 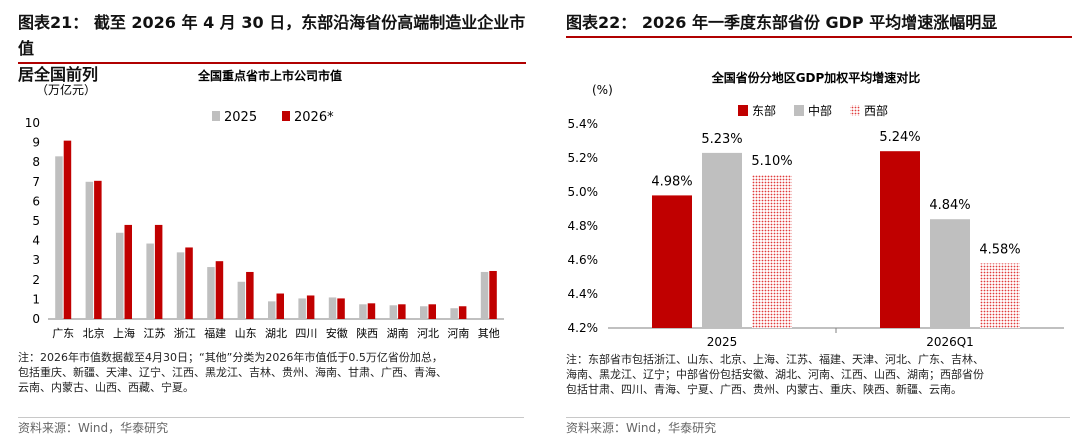 I want to click on chart1-xtick-label: 山东, so click(x=246, y=333).